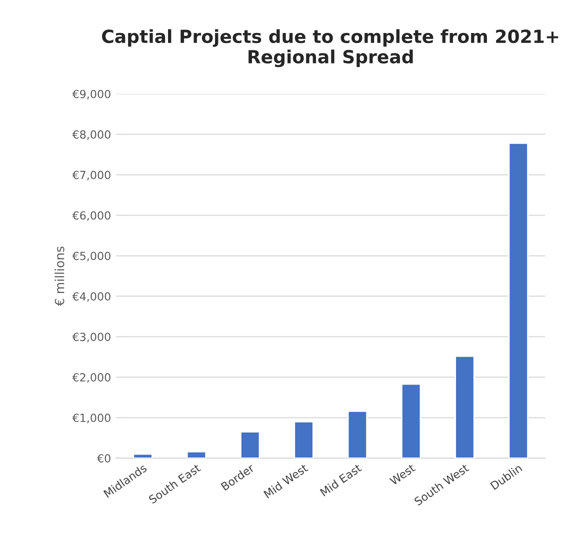 This screenshot has width=580, height=552. What do you see at coordinates (91, 297) in the screenshot?
I see `y-tick-label: €4,000` at bounding box center [91, 297].